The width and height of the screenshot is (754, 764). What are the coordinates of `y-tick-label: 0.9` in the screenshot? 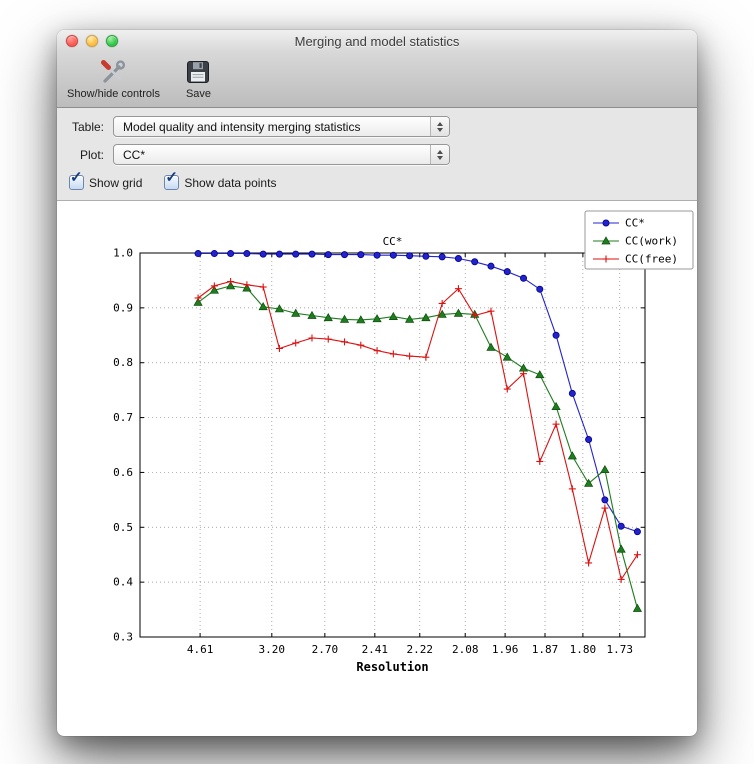 It's located at (123, 307).